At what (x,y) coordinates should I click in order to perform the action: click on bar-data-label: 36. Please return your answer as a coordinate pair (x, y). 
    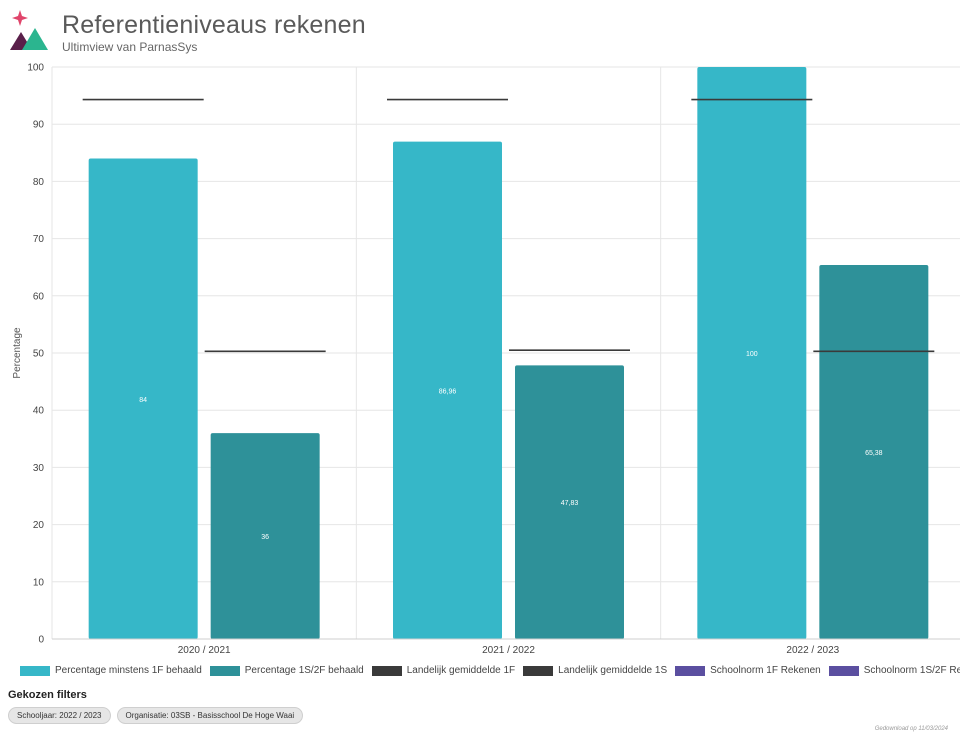
    Looking at the image, I should click on (265, 537).